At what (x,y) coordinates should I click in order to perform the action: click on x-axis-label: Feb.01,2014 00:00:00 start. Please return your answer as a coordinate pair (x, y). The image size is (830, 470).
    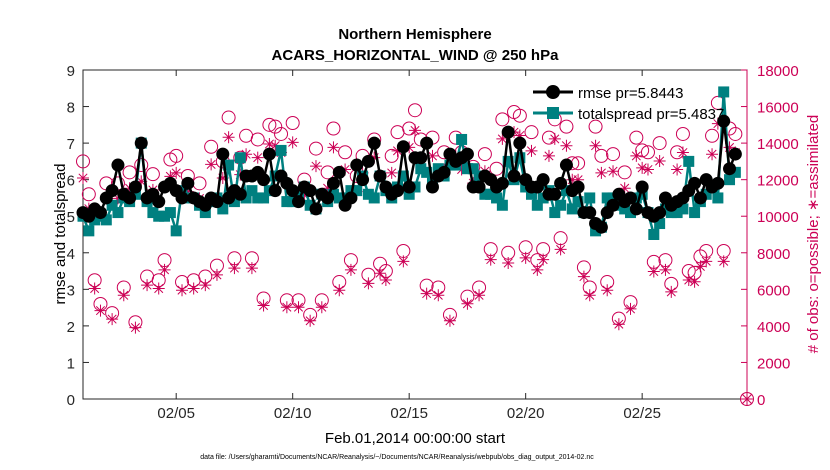
    Looking at the image, I should click on (415, 438).